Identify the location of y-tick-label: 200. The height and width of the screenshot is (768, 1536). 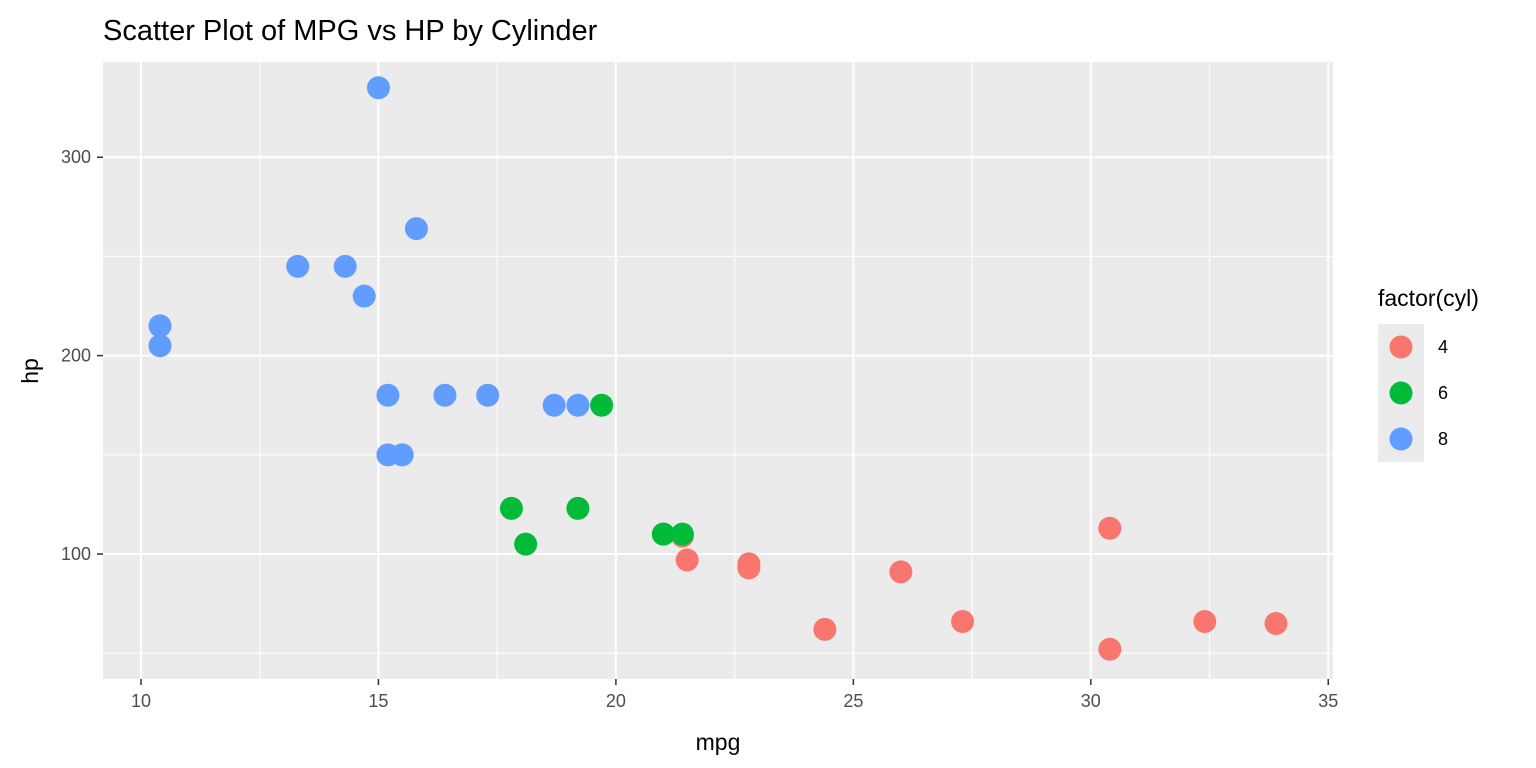
(76, 356).